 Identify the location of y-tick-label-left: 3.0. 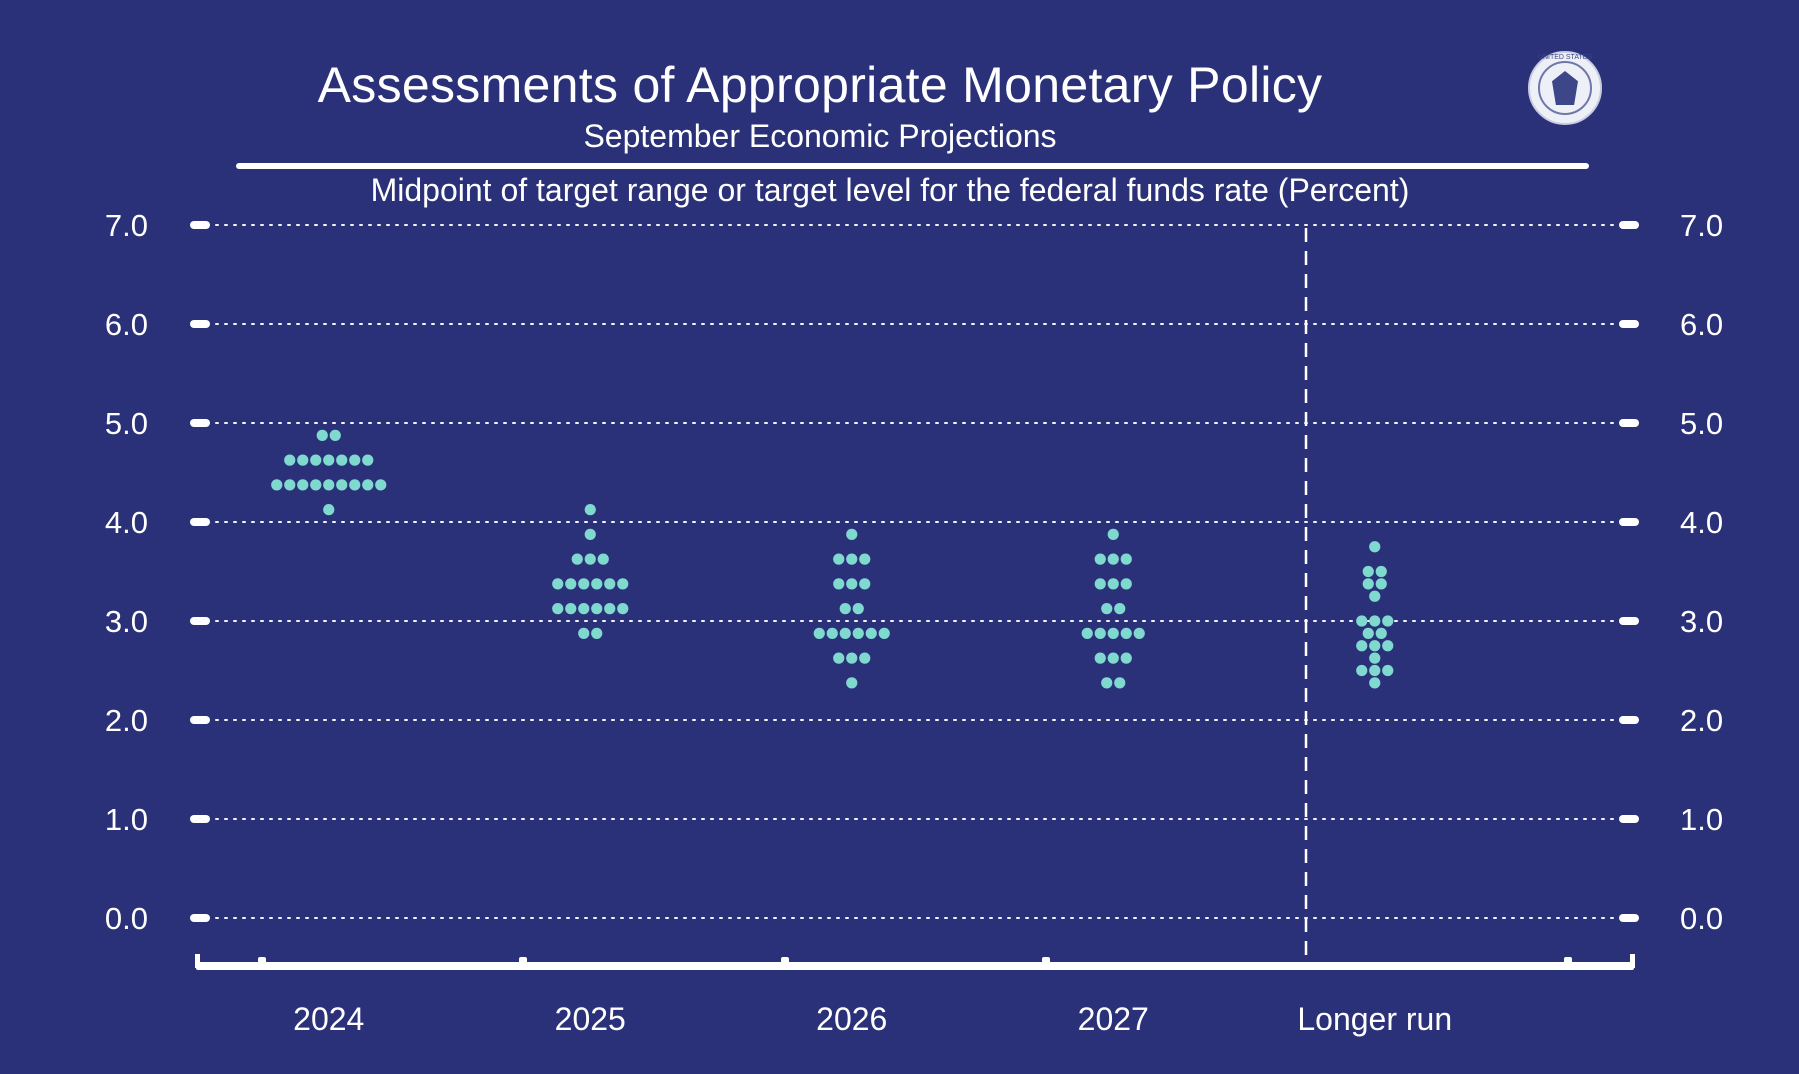
(126, 621).